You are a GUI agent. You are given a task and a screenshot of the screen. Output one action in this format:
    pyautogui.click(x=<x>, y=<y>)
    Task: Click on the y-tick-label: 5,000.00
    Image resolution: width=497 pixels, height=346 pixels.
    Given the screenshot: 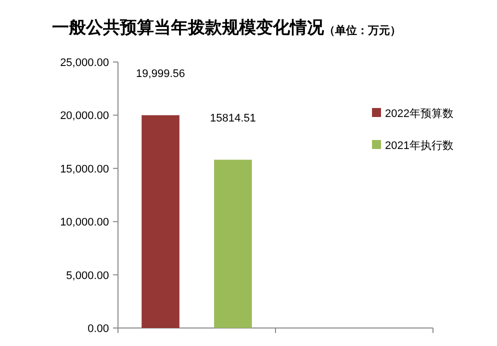 What is the action you would take?
    pyautogui.click(x=87, y=276)
    